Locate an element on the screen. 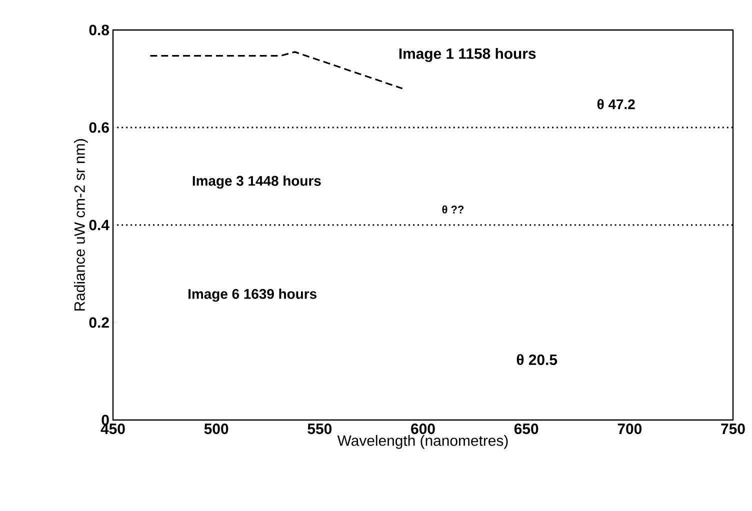 The height and width of the screenshot is (511, 752). x-axis-title: Wavelength (nanometres) is located at coordinates (422, 441).